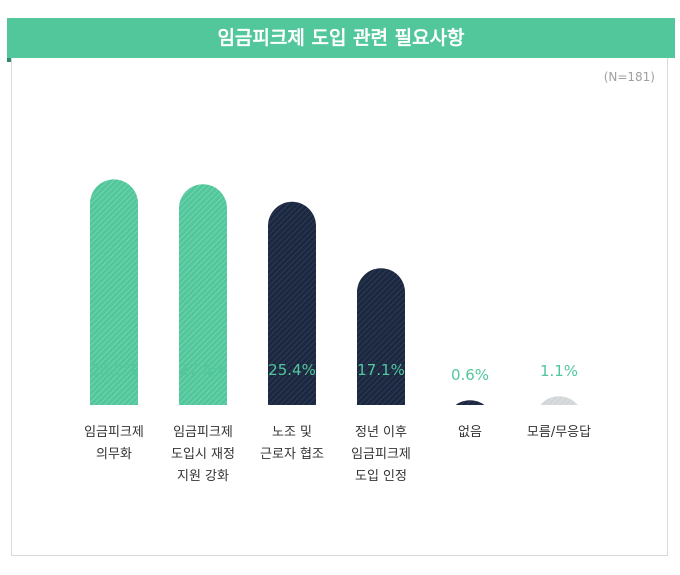 The width and height of the screenshot is (680, 575). I want to click on value-label-3: 25.4%, so click(292, 370).